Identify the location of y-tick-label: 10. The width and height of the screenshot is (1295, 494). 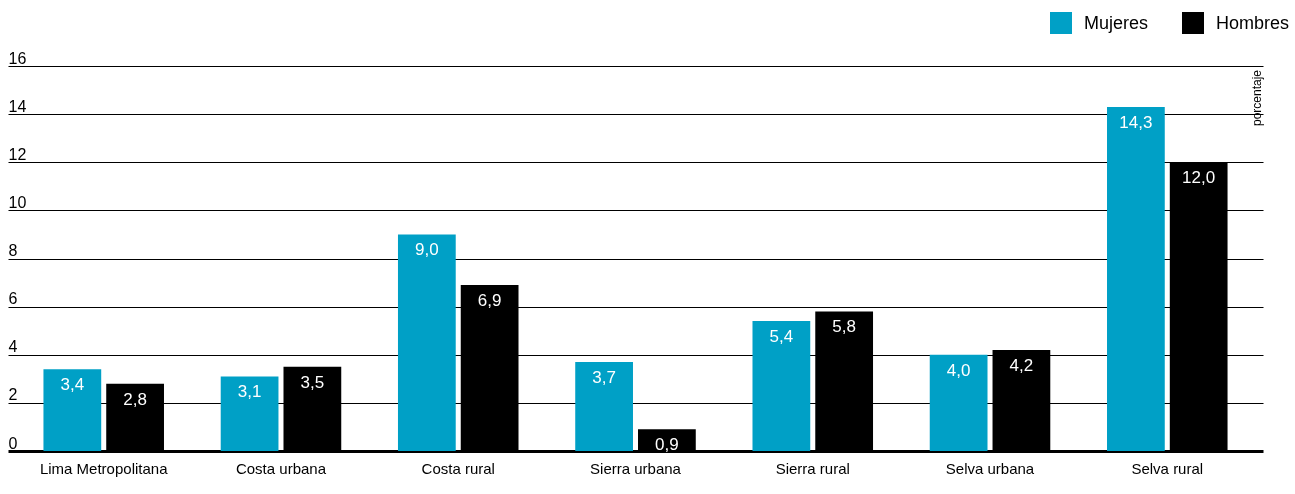
(17, 202).